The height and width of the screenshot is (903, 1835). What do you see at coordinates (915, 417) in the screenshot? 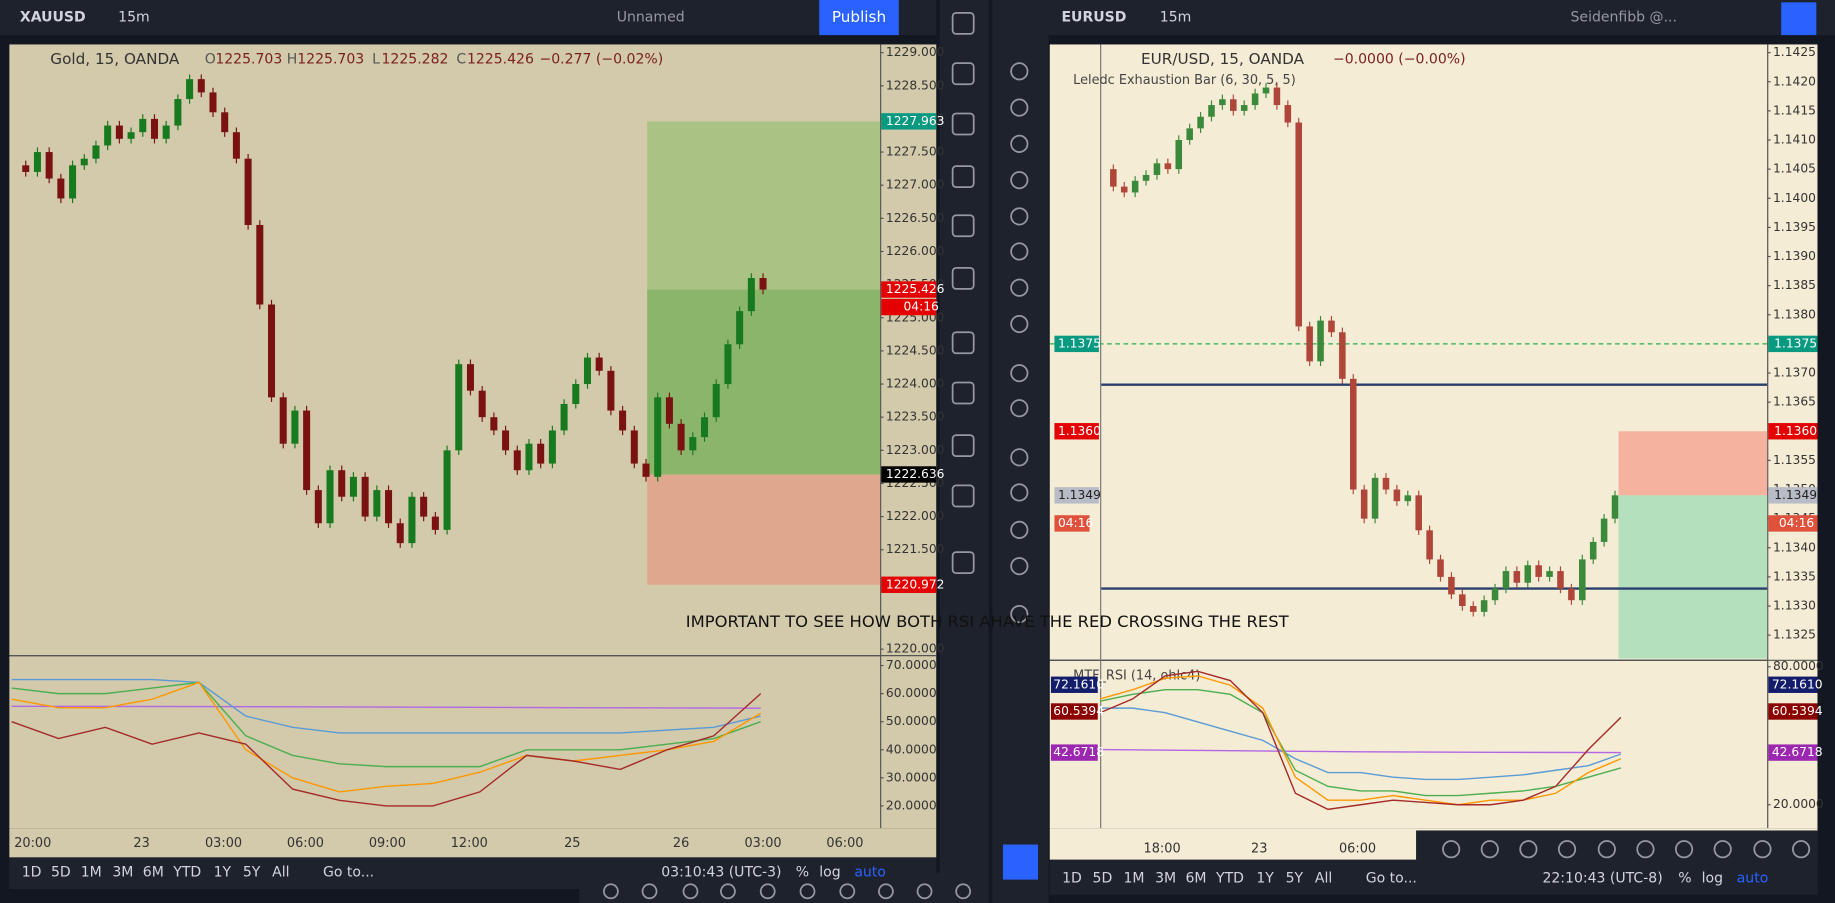
I see `price-tick-label: 1223.500` at bounding box center [915, 417].